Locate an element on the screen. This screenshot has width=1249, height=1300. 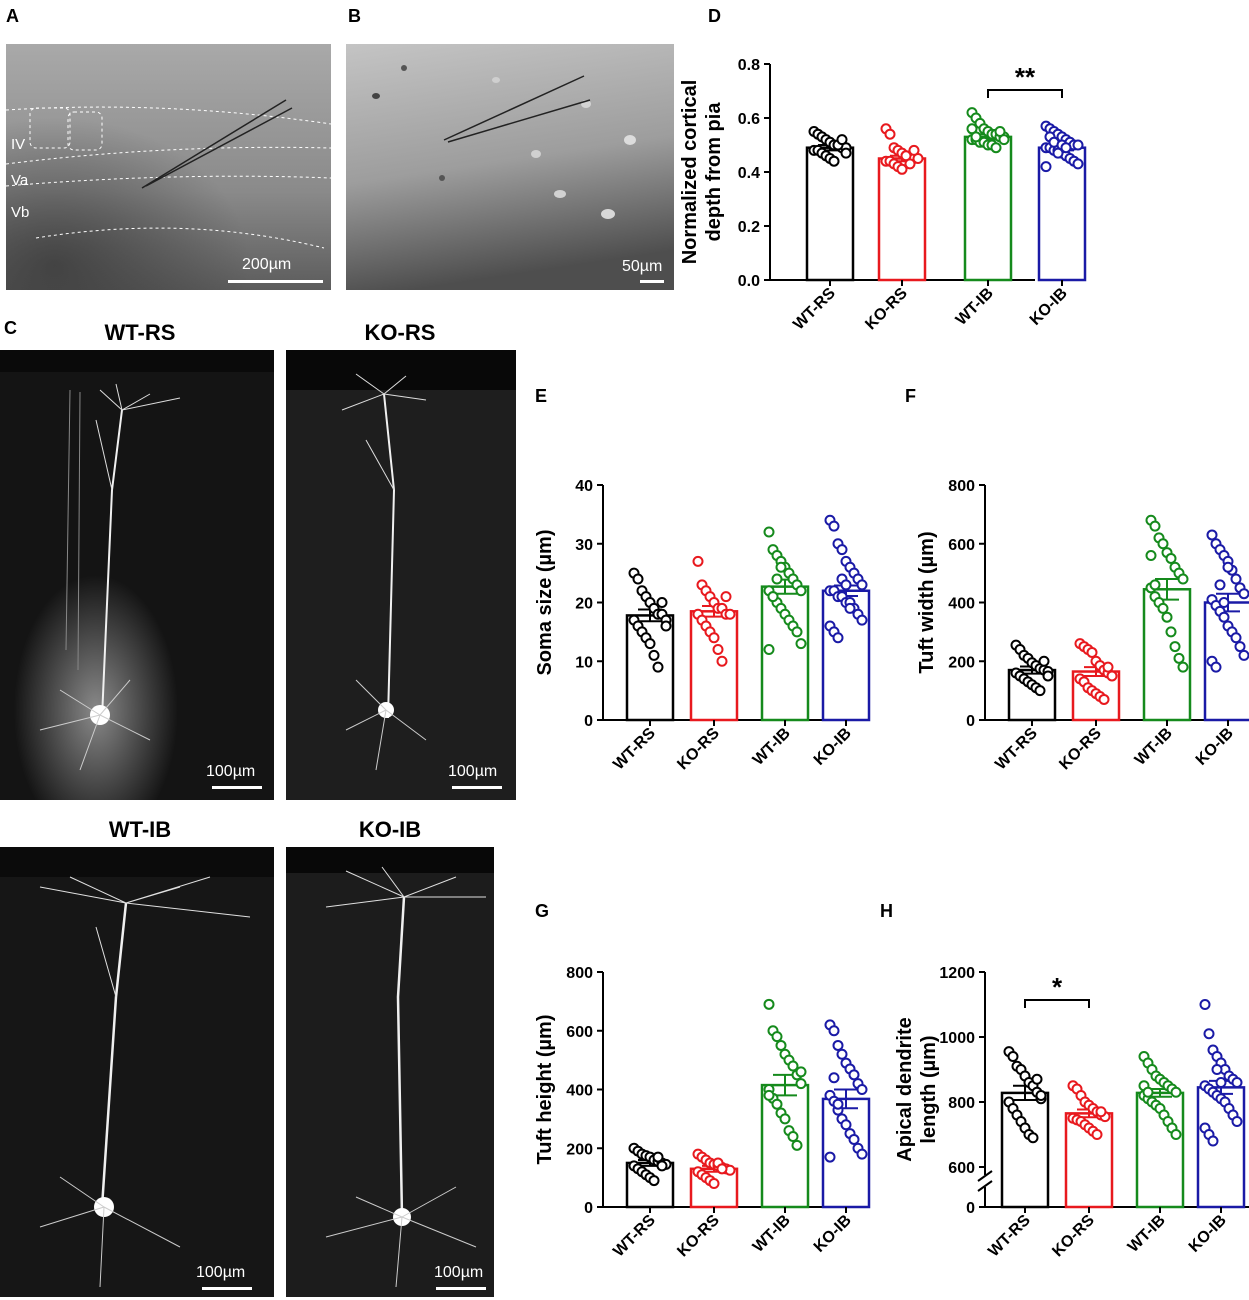
micrograph-b-image is located at coordinates (510, 167).